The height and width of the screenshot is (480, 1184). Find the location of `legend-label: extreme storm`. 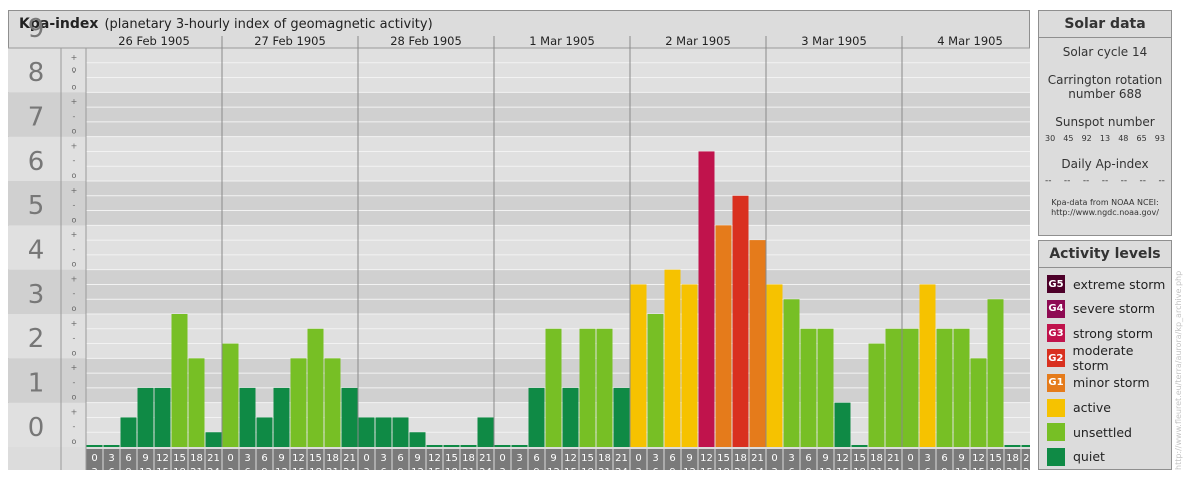

legend-label: extreme storm is located at coordinates (1119, 284).